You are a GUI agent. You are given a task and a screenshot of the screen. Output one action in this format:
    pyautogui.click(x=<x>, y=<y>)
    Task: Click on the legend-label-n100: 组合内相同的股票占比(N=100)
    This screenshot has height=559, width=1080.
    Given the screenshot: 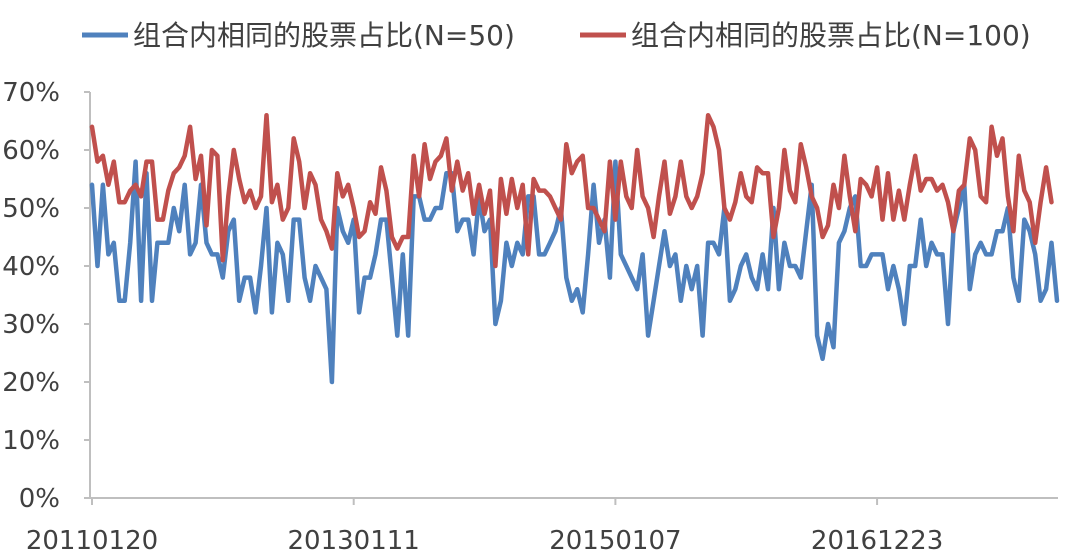 What is the action you would take?
    pyautogui.click(x=831, y=35)
    